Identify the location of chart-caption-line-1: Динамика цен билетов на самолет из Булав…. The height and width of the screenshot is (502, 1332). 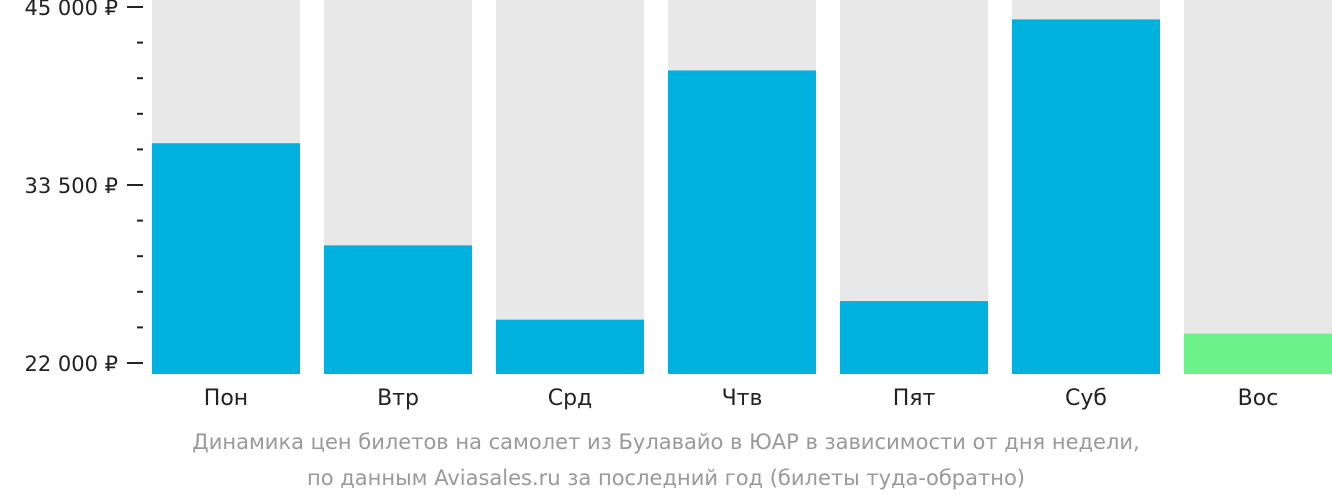
(666, 442).